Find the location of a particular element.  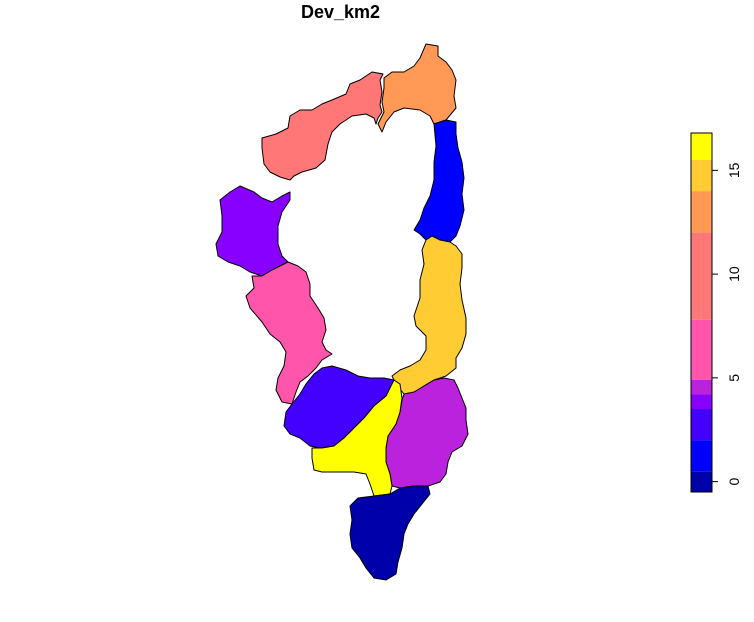

region-north-orange is located at coordinates (417, 88).